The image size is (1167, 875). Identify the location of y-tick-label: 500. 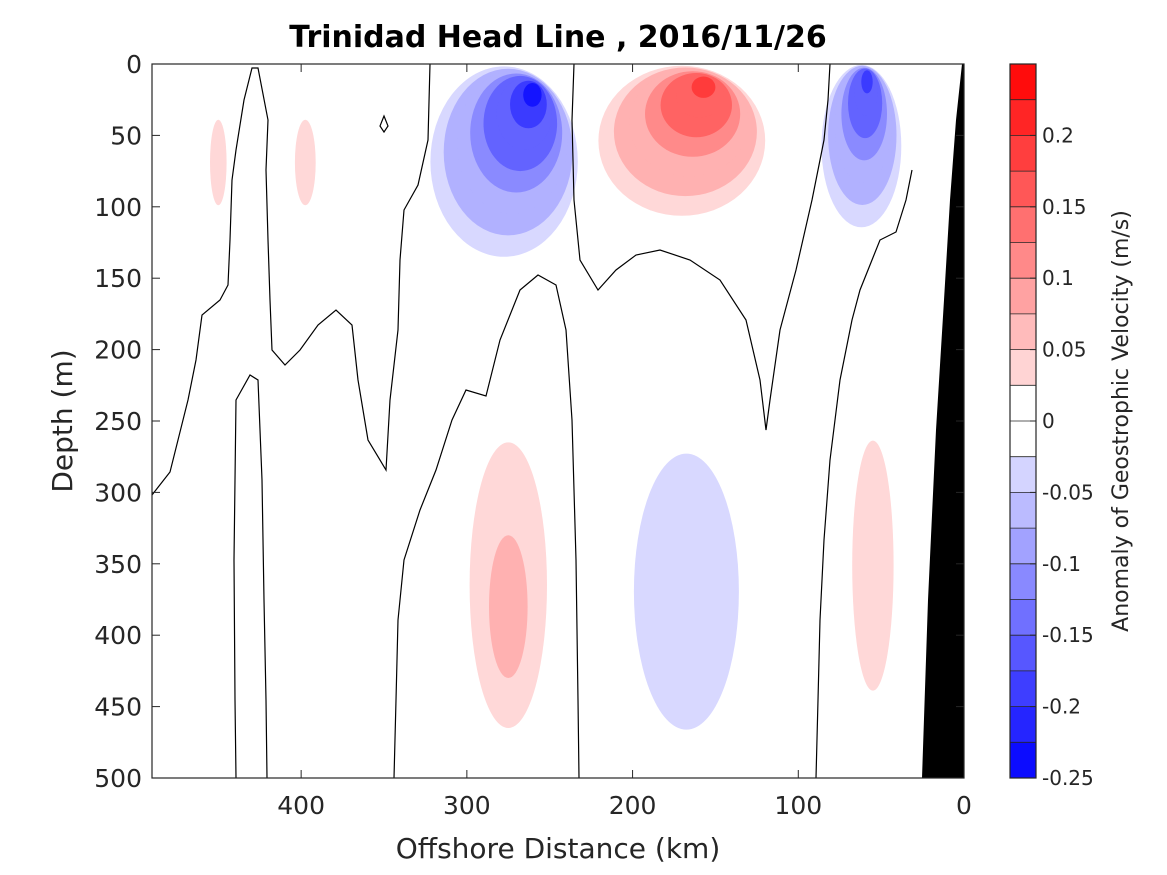
(118, 778).